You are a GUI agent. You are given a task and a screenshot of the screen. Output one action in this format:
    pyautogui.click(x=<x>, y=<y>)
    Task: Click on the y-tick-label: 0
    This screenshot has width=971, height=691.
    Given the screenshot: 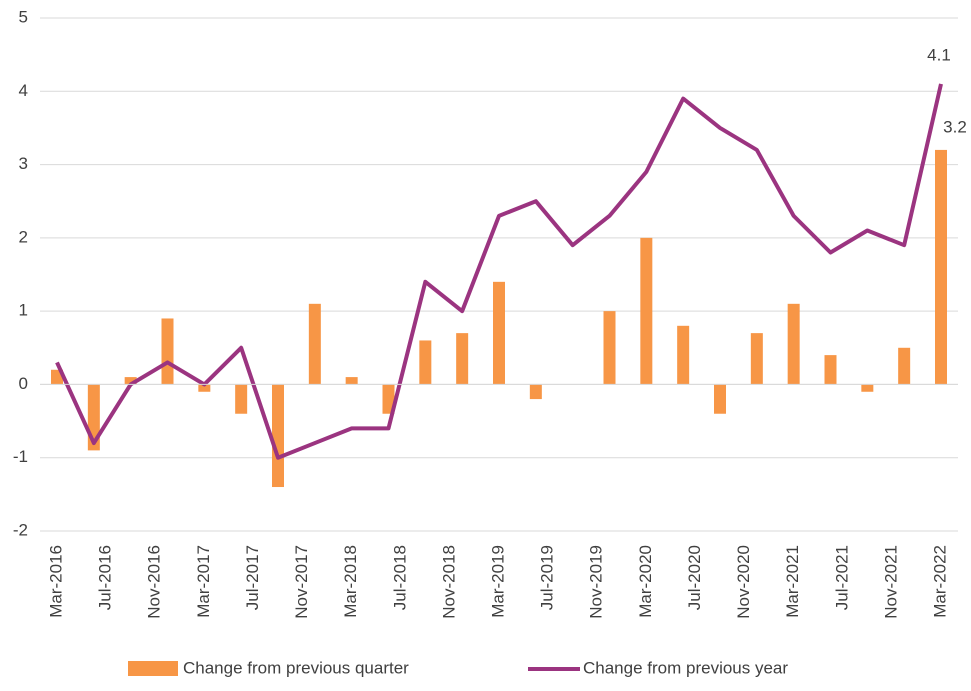 What is the action you would take?
    pyautogui.click(x=23, y=383)
    